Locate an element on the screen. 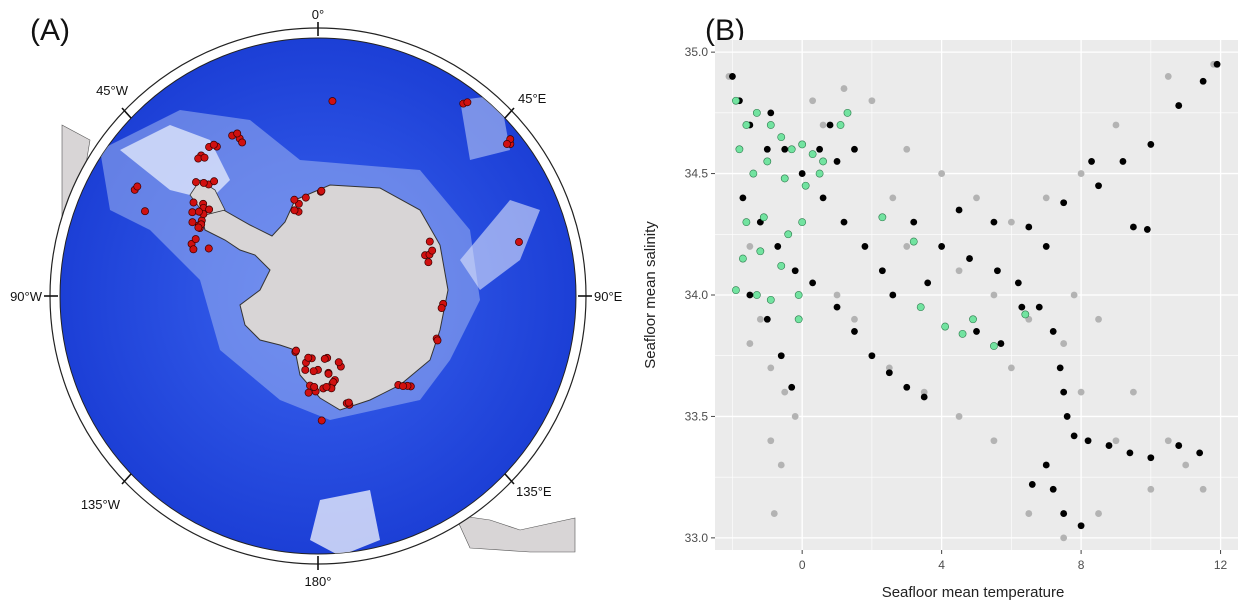  x-tick-label: 8 is located at coordinates (1081, 565).